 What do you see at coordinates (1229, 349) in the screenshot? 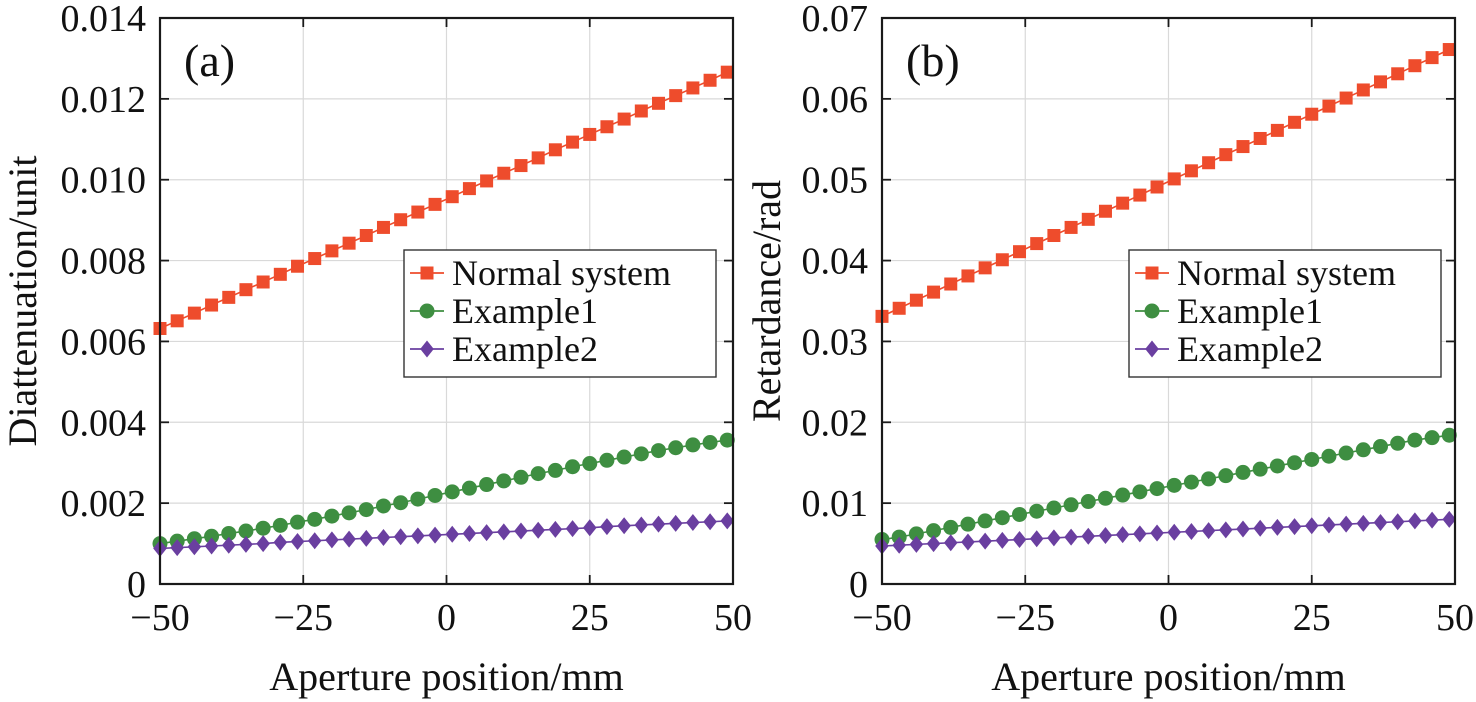
I see `legend-entry: Example2` at bounding box center [1229, 349].